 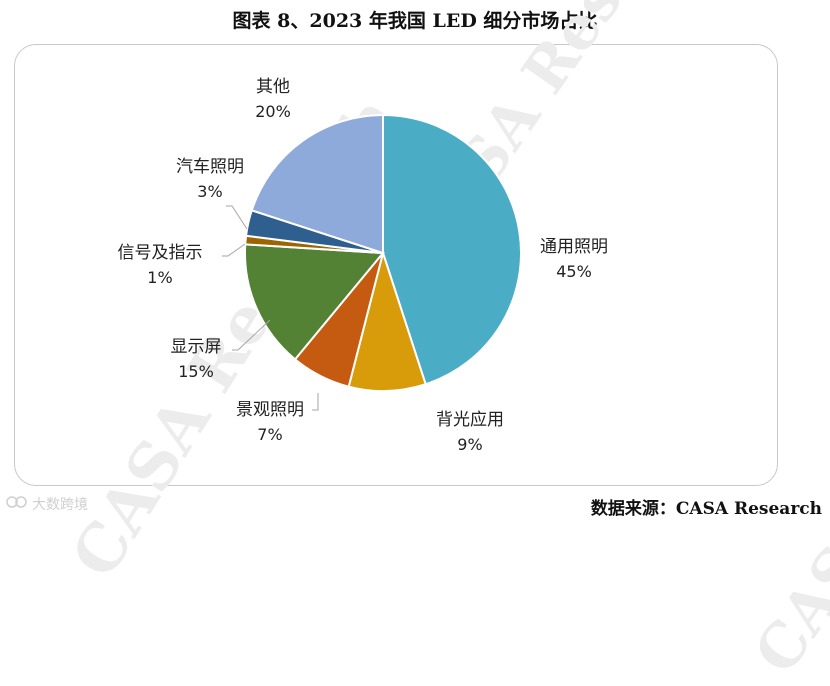 What do you see at coordinates (270, 410) in the screenshot?
I see `slice-label: 景观照明` at bounding box center [270, 410].